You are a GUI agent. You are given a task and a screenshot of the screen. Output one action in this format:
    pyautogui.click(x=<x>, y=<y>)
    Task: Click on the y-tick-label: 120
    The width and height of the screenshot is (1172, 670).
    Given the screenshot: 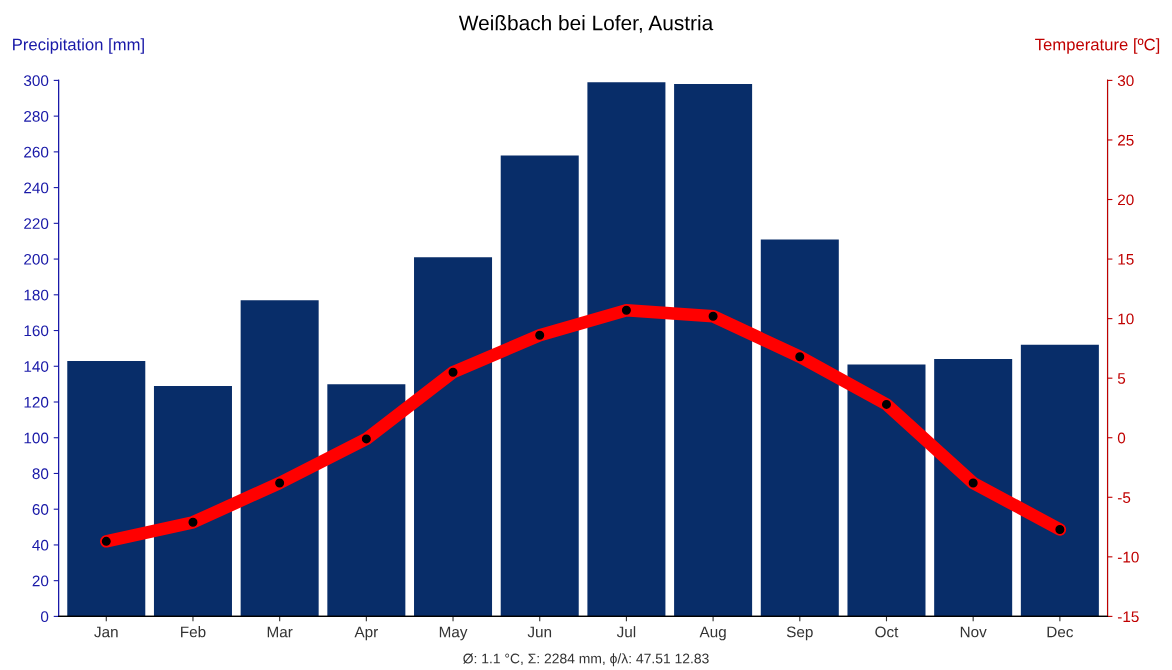 What is the action you would take?
    pyautogui.click(x=36, y=402)
    